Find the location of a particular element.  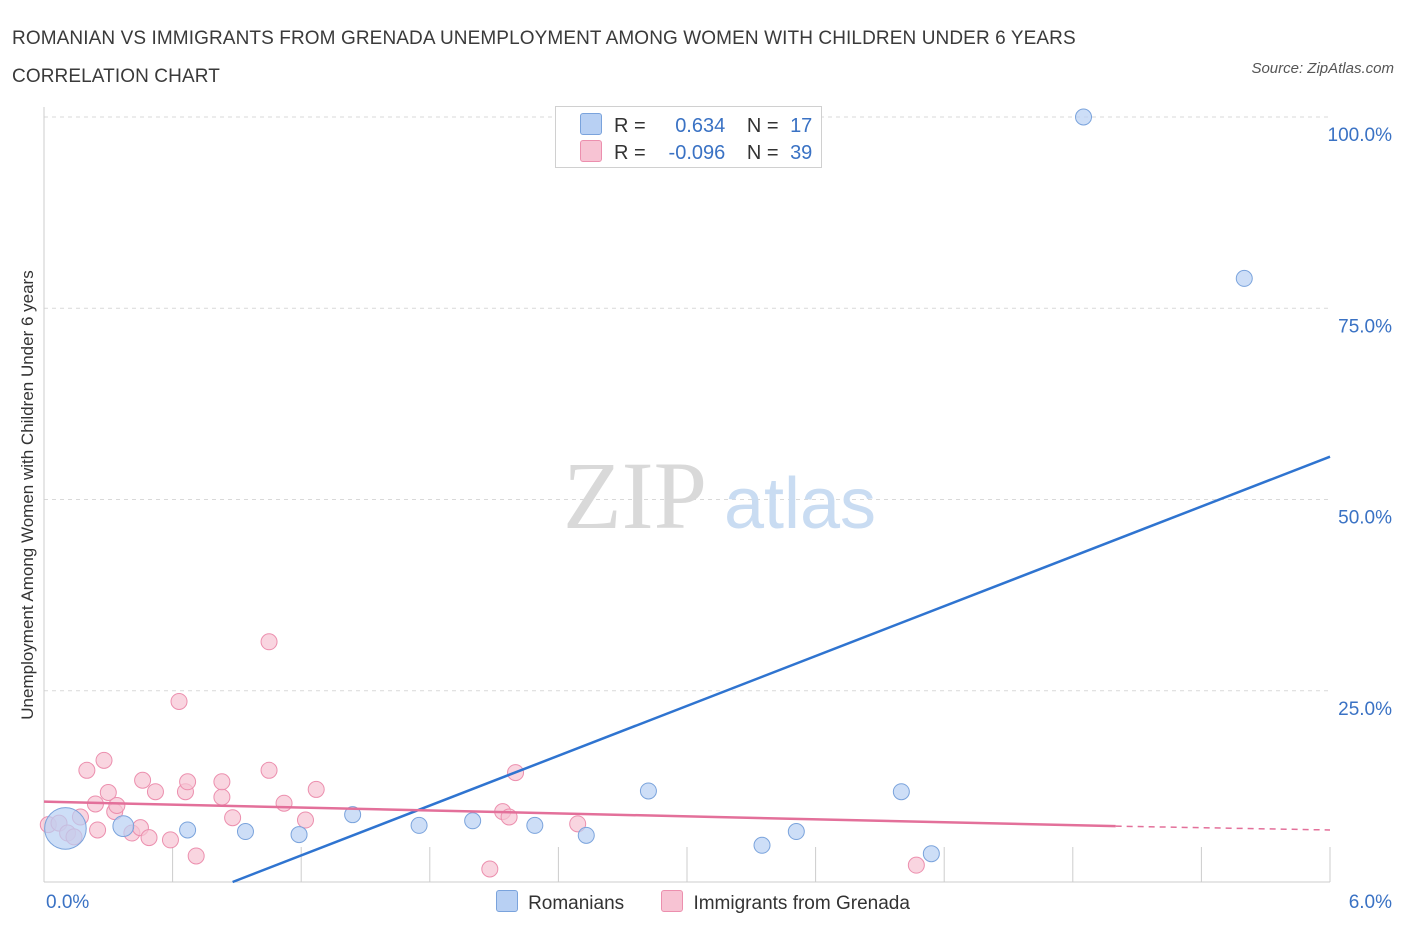

x-tick-label: 0.0% is located at coordinates (67, 902).